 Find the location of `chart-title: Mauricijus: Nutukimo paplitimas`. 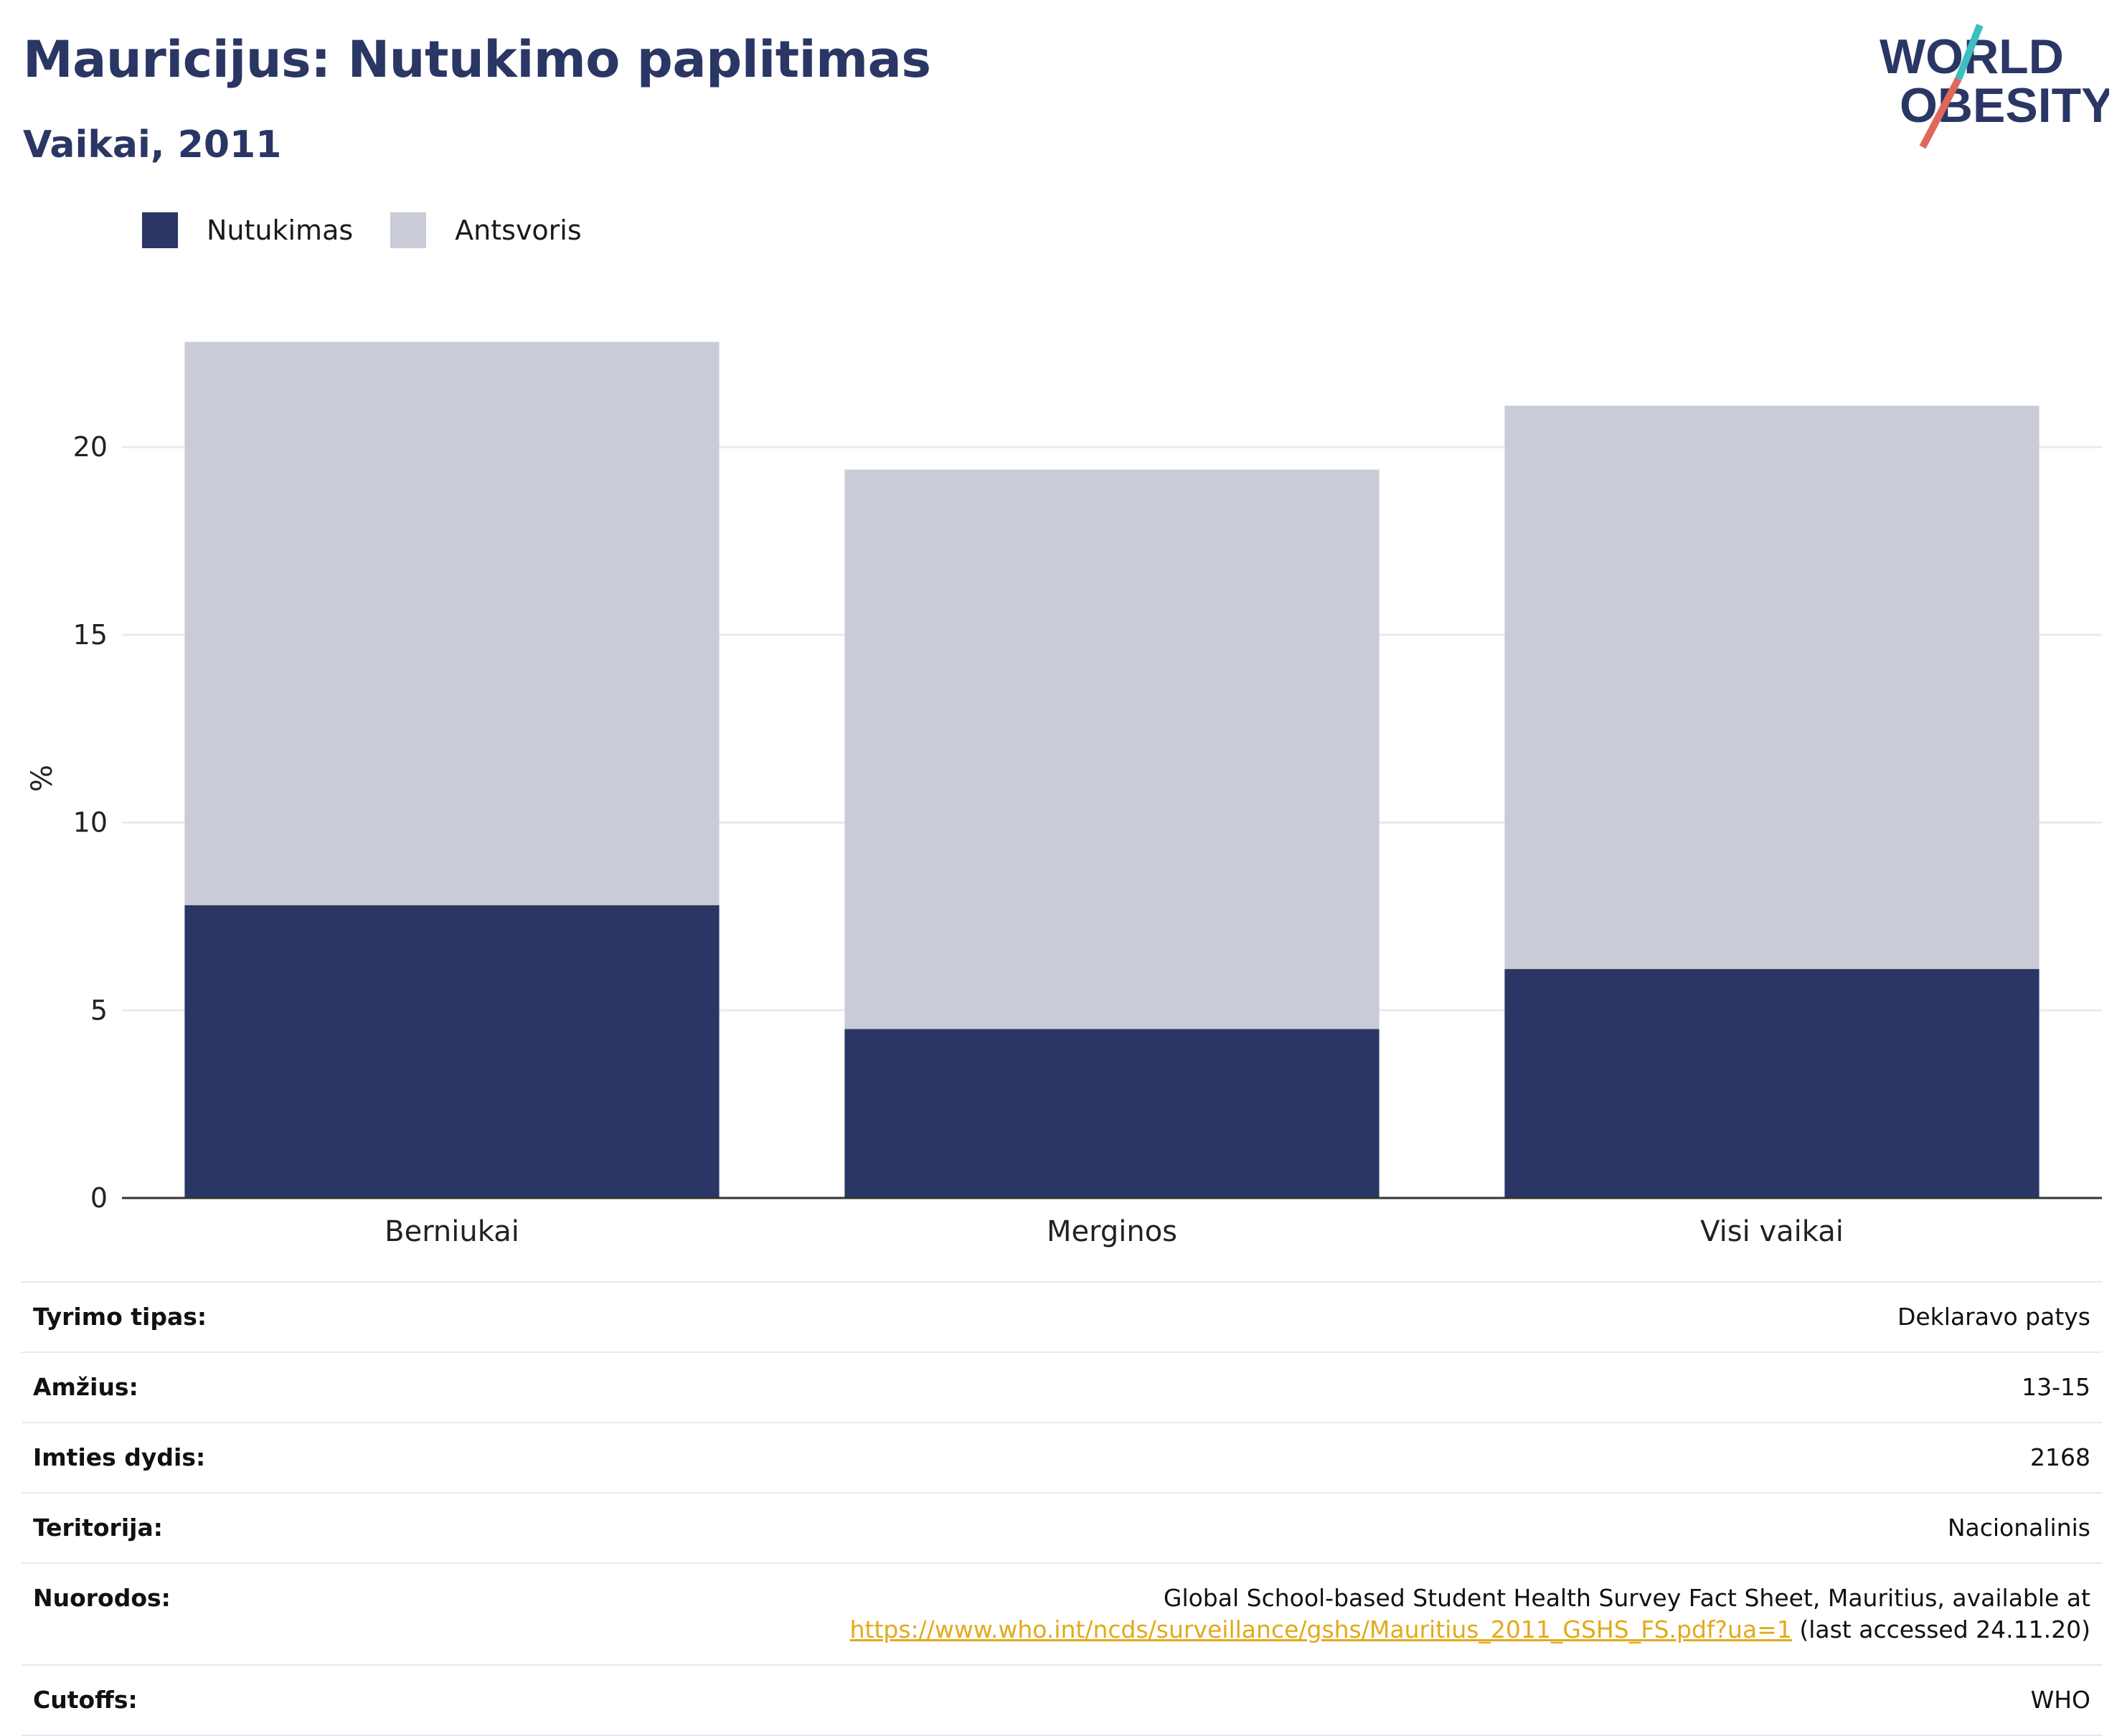

chart-title: Mauricijus: Nutukimo paplitimas is located at coordinates (477, 59).